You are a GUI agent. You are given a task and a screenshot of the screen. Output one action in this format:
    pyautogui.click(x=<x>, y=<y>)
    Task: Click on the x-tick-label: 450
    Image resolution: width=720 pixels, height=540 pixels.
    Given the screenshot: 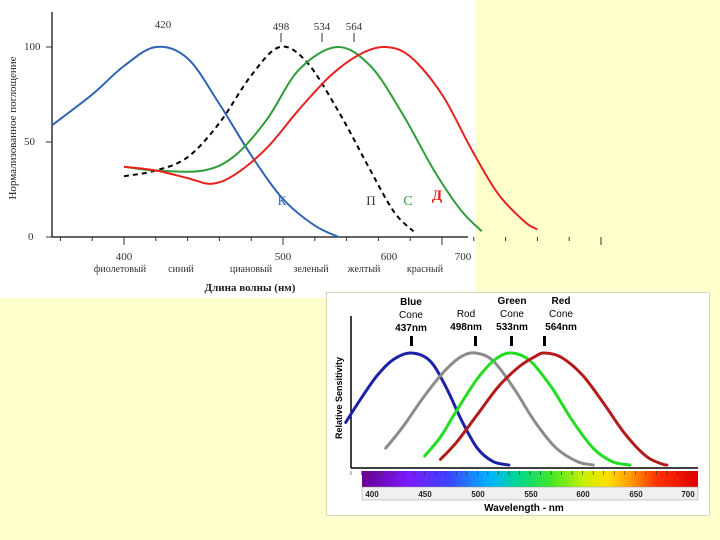 What is the action you would take?
    pyautogui.click(x=425, y=494)
    